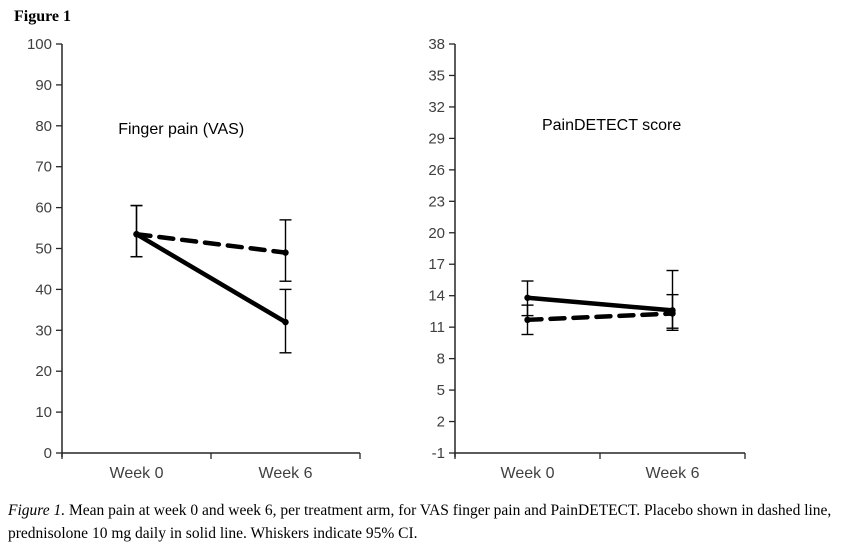 The height and width of the screenshot is (556, 852). What do you see at coordinates (43, 16) in the screenshot?
I see `figure-heading: Figure 1` at bounding box center [43, 16].